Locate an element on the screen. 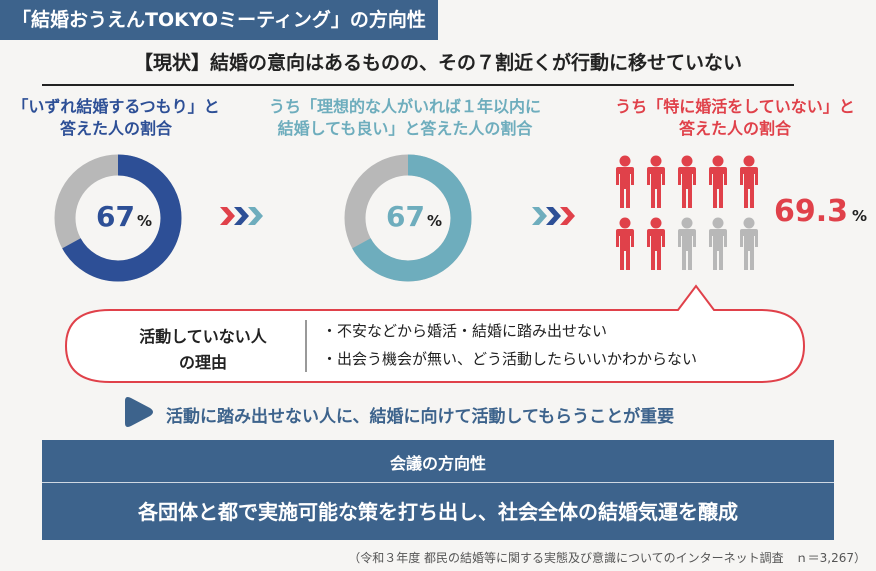 The image size is (876, 571). inactive-percentage: 69.3% is located at coordinates (820, 211).